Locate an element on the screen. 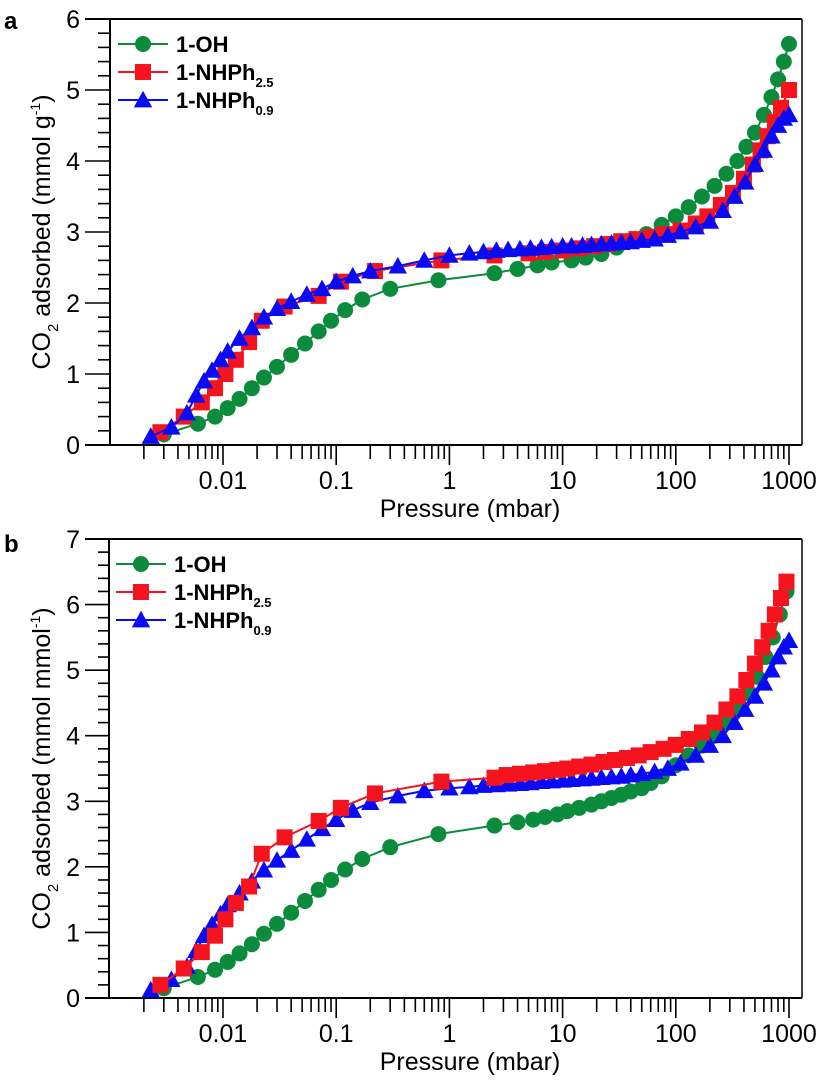 This screenshot has width=833, height=1087. y-tick-label: 0 is located at coordinates (73, 446).